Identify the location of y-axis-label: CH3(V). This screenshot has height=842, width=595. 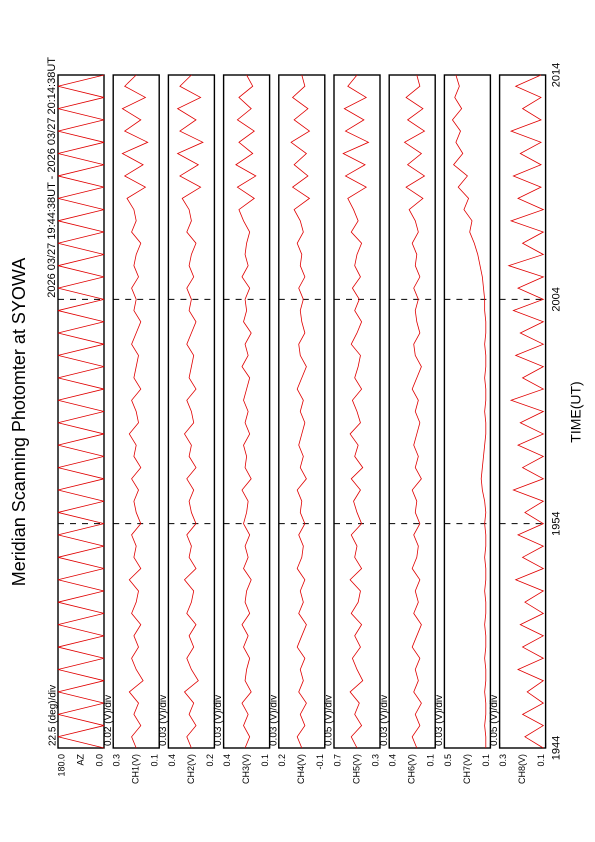
(246, 769).